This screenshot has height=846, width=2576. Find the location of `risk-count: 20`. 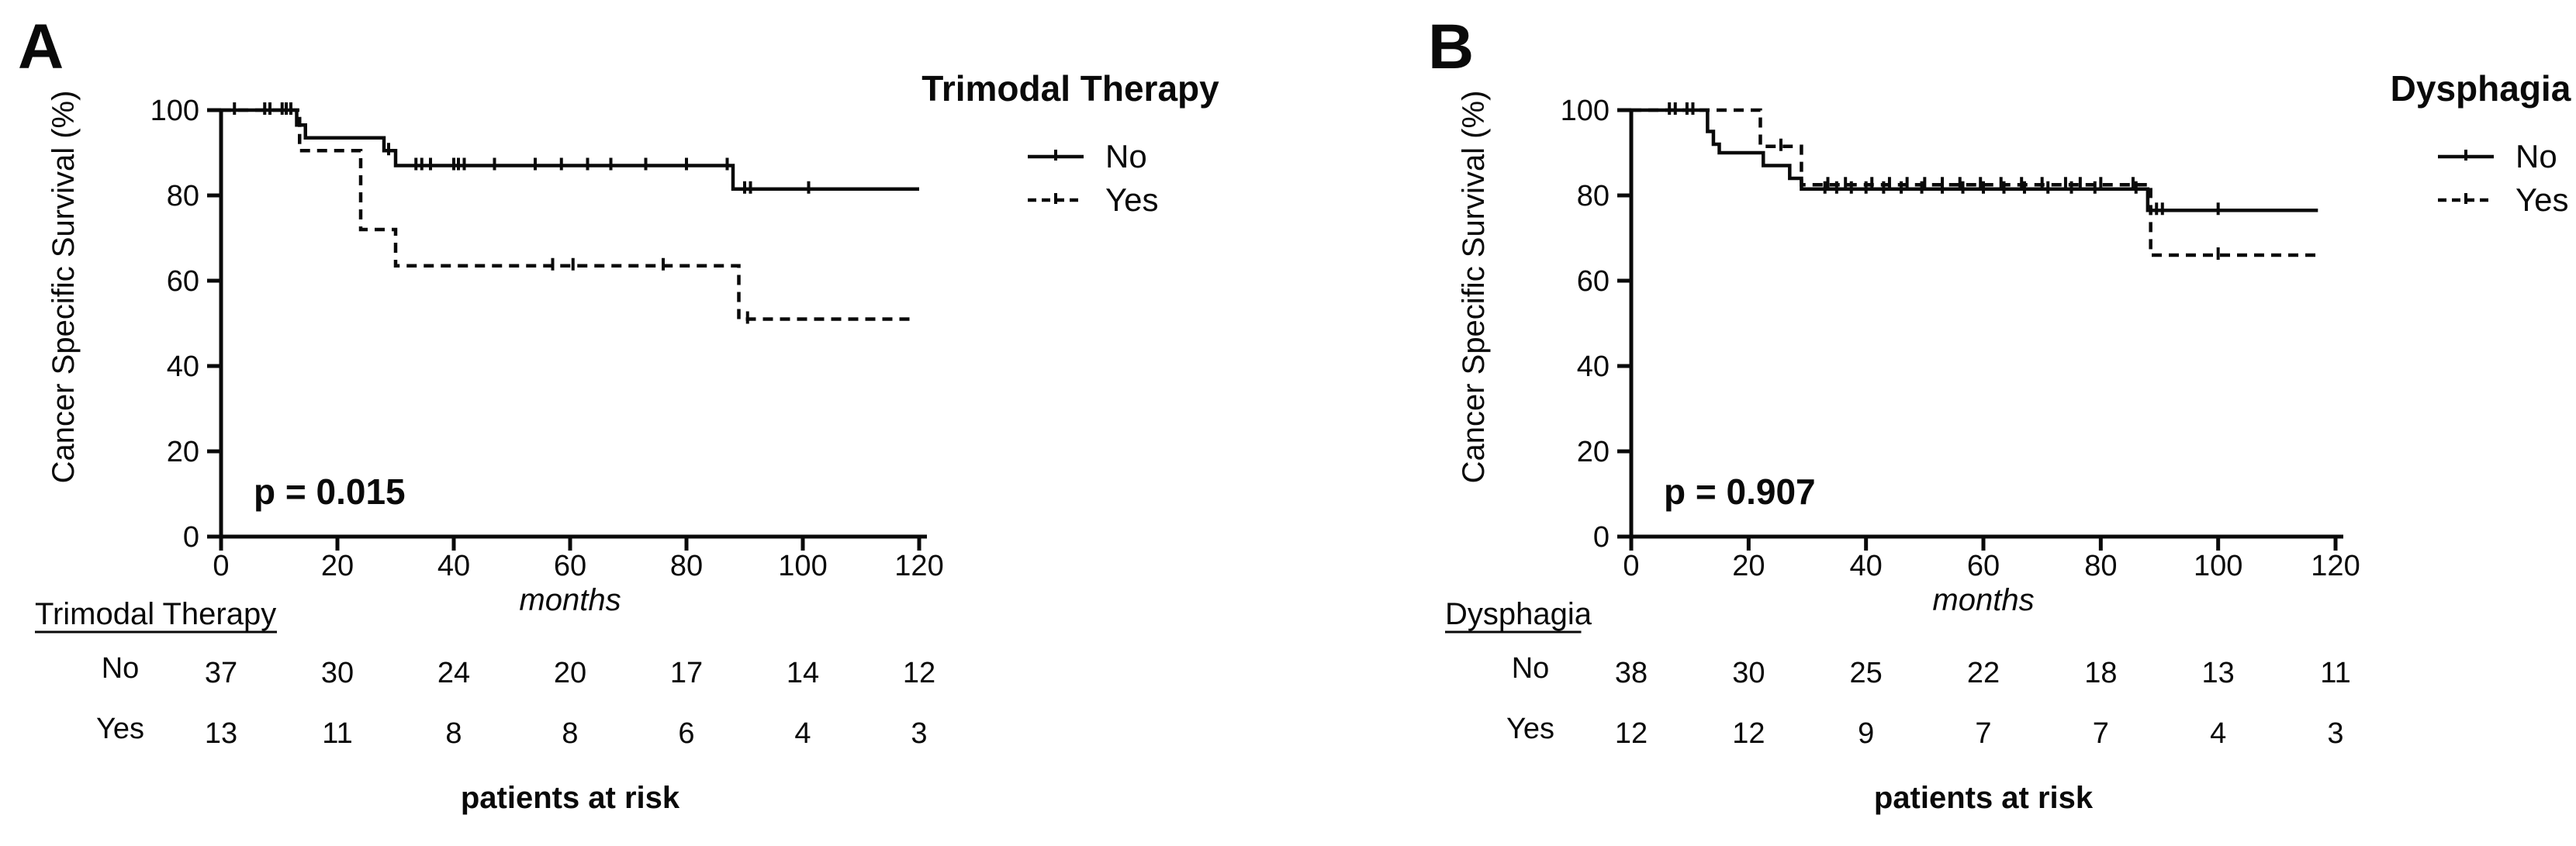

risk-count: 20 is located at coordinates (570, 673).